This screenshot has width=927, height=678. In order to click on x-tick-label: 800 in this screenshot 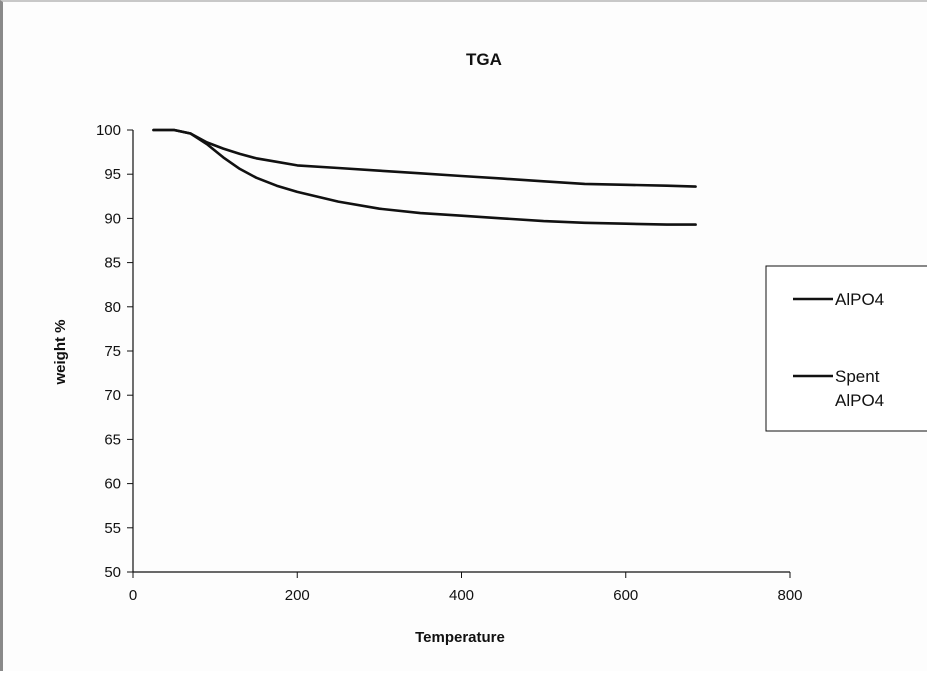, I will do `click(789, 595)`.